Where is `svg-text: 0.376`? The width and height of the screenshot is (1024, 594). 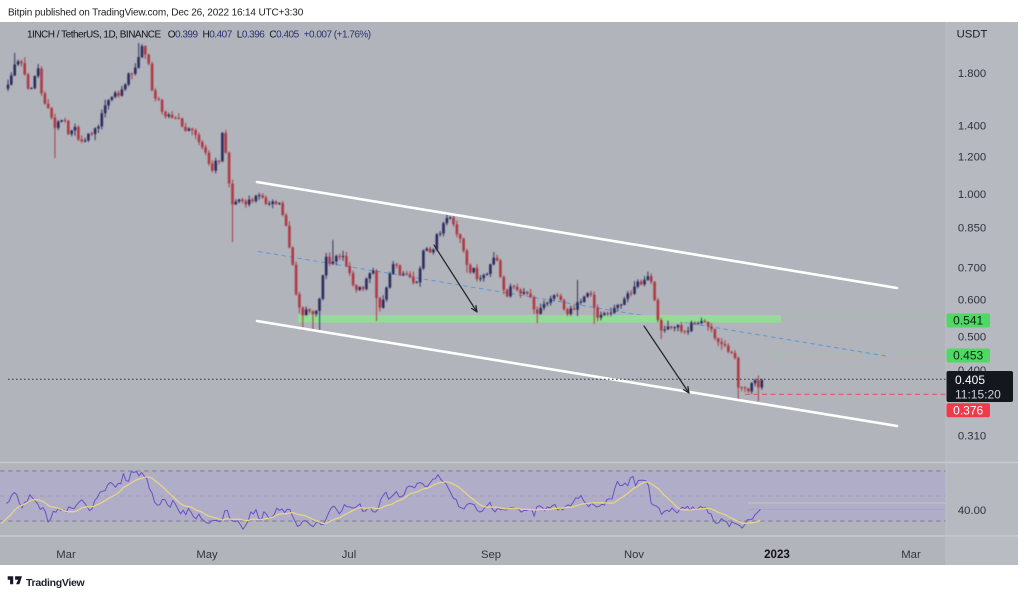 svg-text: 0.376 is located at coordinates (968, 411).